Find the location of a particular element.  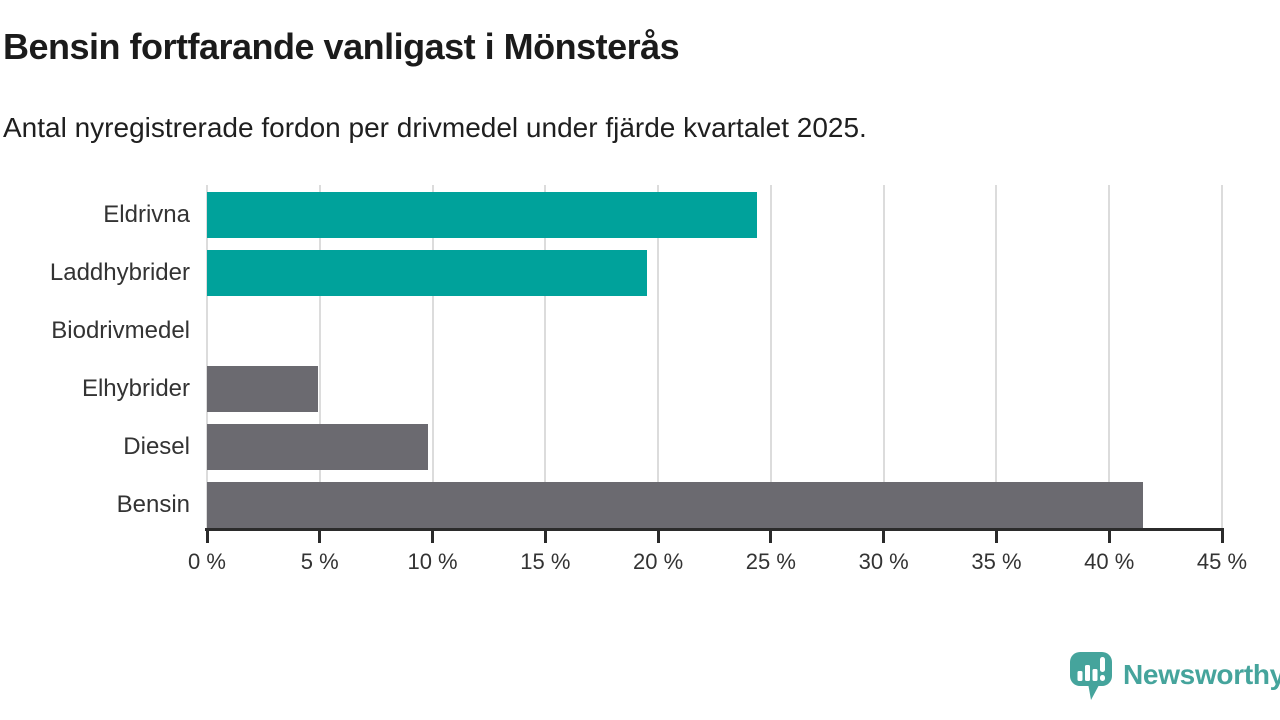

x-tick-label: 0 % is located at coordinates (207, 561).